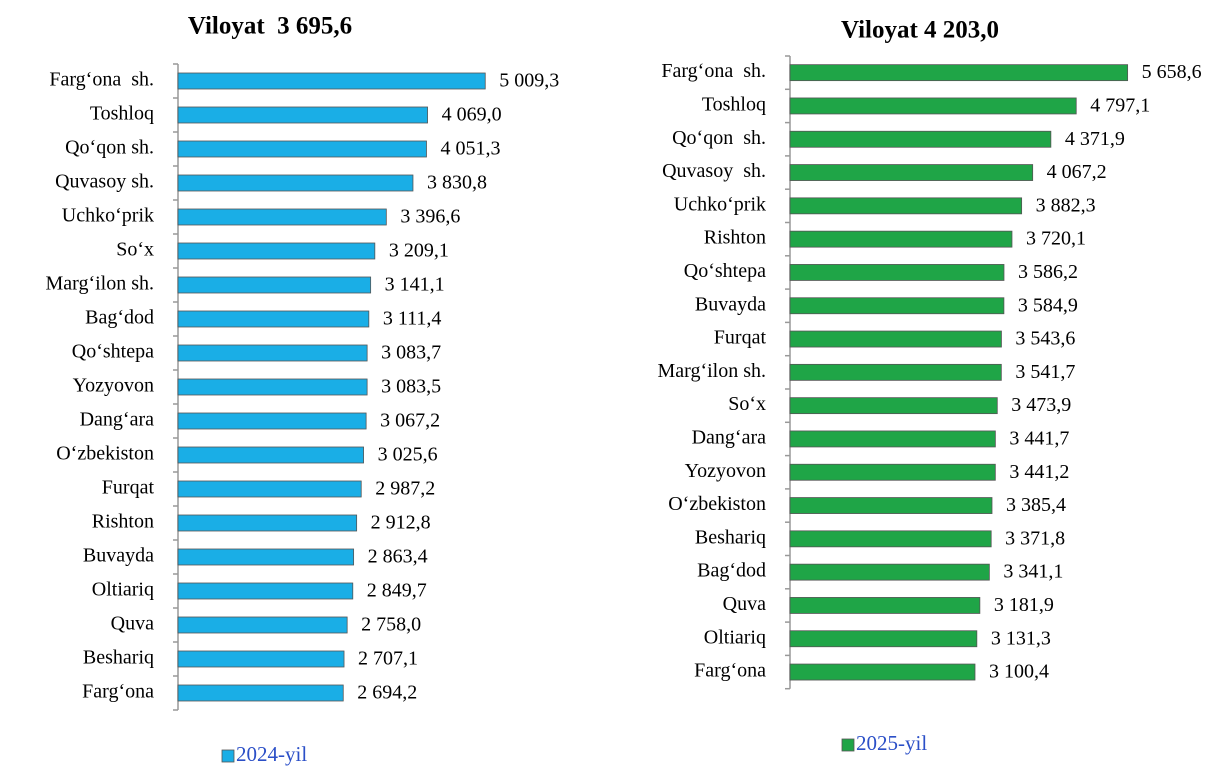 The width and height of the screenshot is (1219, 769). I want to click on data-label: 3 083,7, so click(411, 353).